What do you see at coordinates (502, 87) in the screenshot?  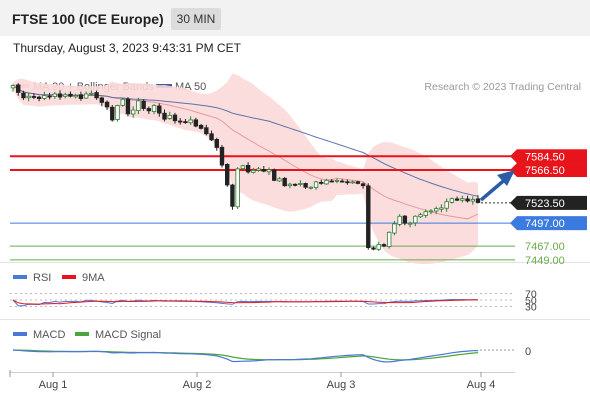 I see `research-credit: Research © 2023 Trading Central` at bounding box center [502, 87].